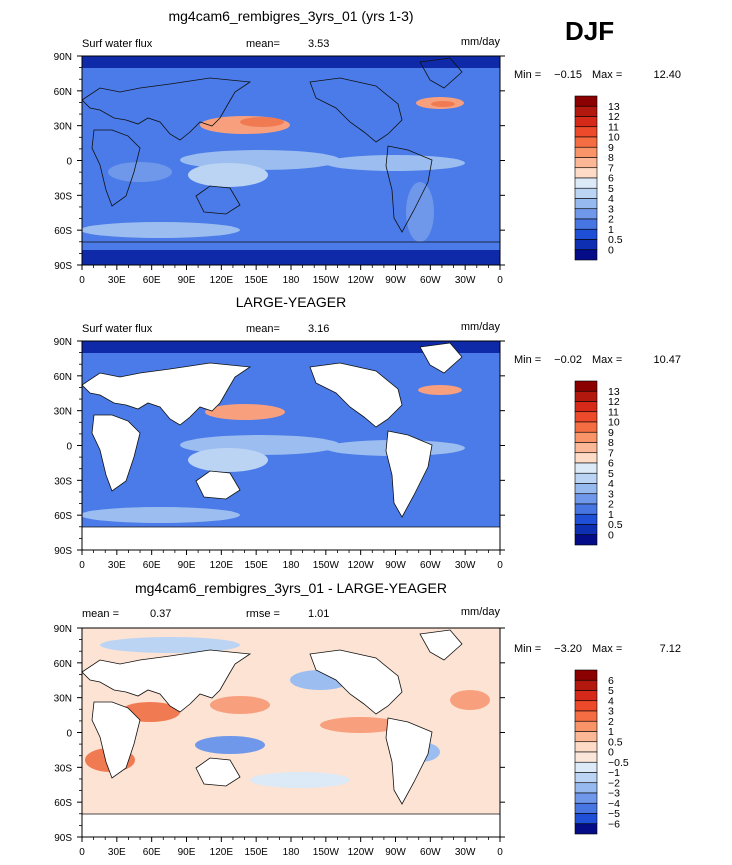 Image resolution: width=732 pixels, height=865 pixels. Describe the element at coordinates (160, 614) in the screenshot. I see `mean-value: 0.37` at that location.